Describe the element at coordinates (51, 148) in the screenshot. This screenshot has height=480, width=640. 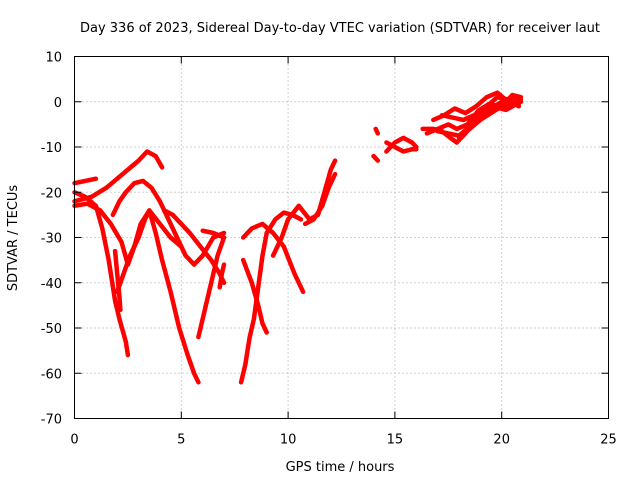
I see `y-tick-label: -10` at that location.